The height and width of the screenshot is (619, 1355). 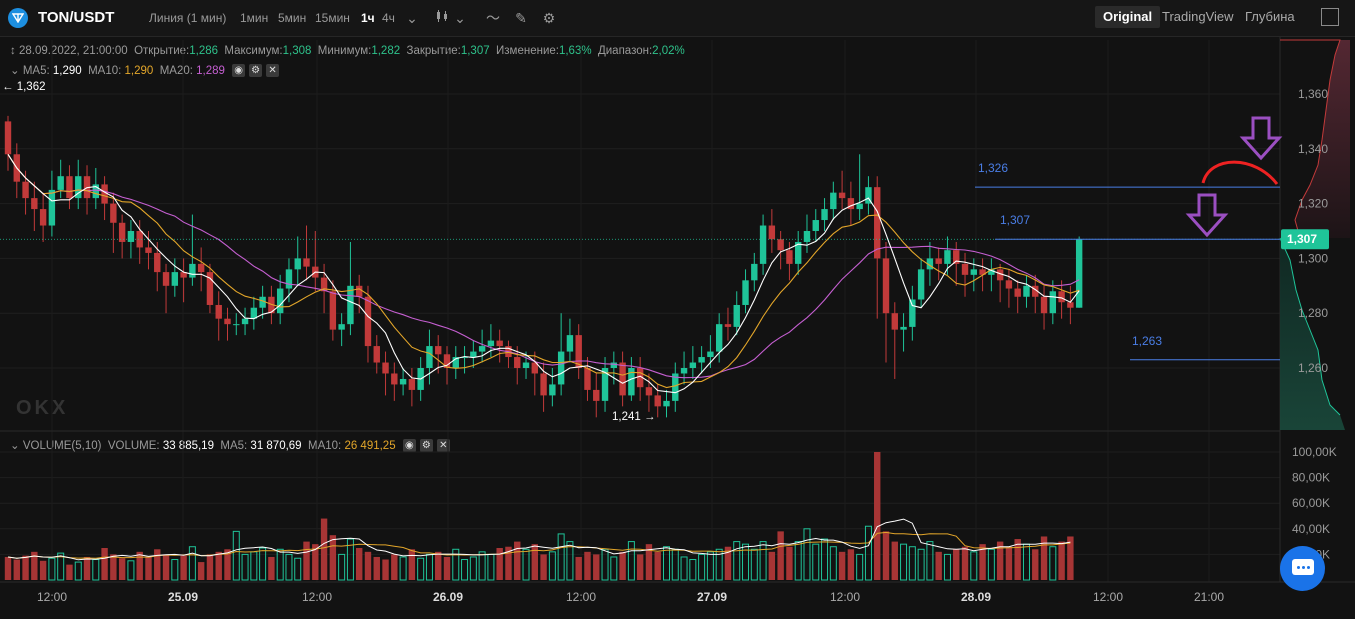 I want to click on change-value: 1,63%, so click(x=575, y=51).